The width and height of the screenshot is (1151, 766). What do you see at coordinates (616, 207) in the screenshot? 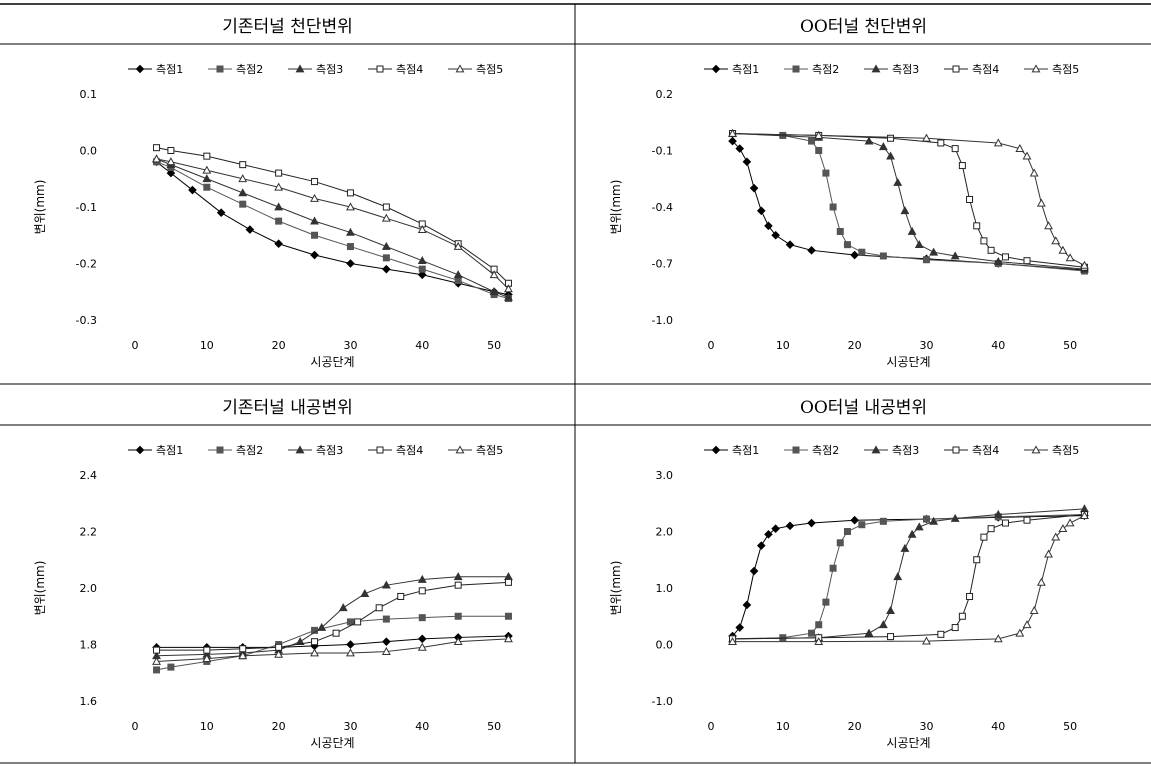
I see `chart-2-y-axis-label: 변위(mm)` at bounding box center [616, 207].